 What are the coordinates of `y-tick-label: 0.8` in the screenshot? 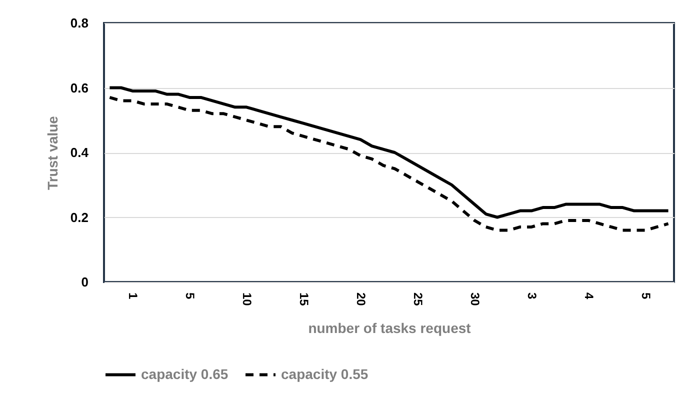 It's located at (79, 23).